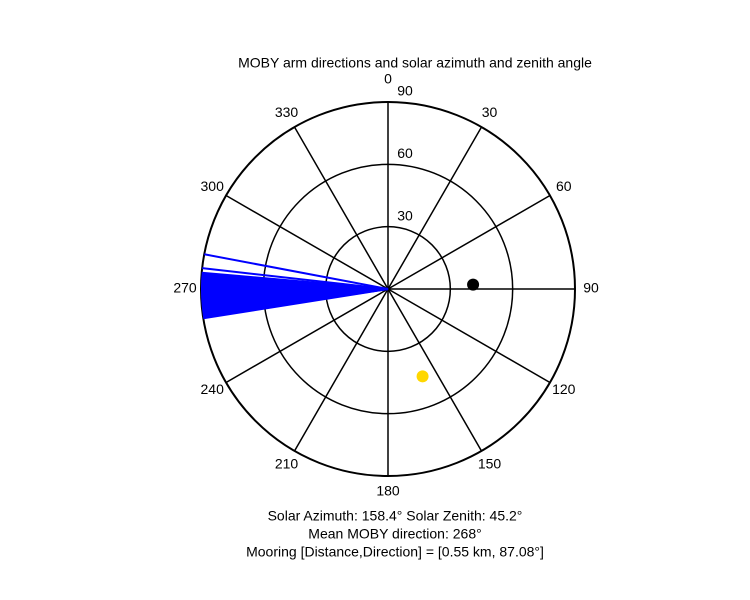  Describe the element at coordinates (388, 79) in the screenshot. I see `theta-tick-label: 0` at that location.